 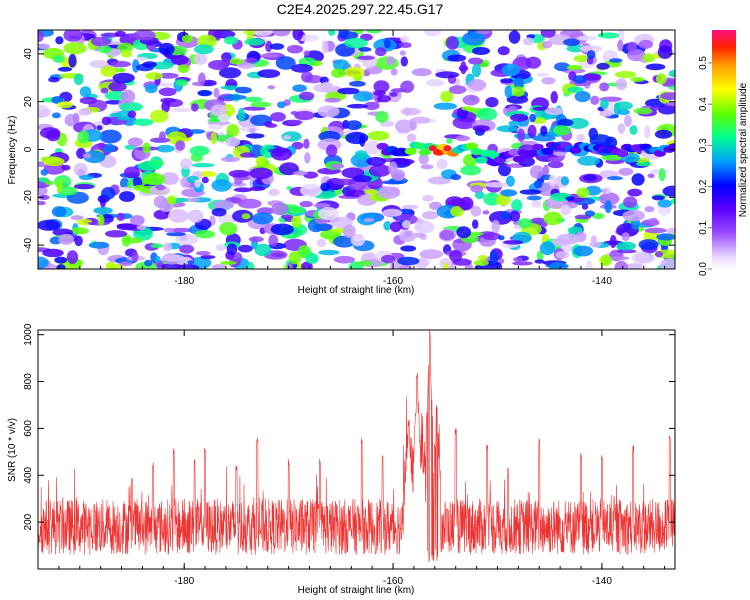 I want to click on spectrogram-ytick-label: 0, so click(x=28, y=149).